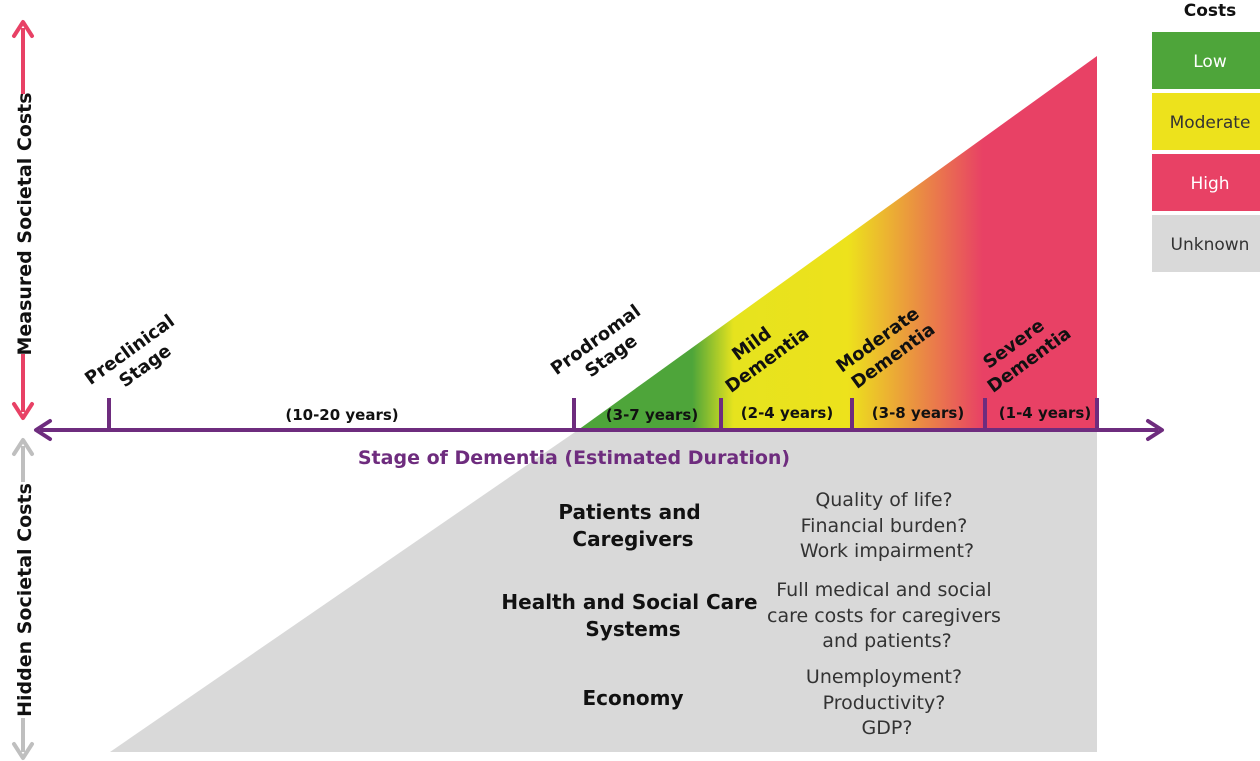 The height and width of the screenshot is (761, 1260). Describe the element at coordinates (341, 415) in the screenshot. I see `duration-label: (10-20 years)` at that location.